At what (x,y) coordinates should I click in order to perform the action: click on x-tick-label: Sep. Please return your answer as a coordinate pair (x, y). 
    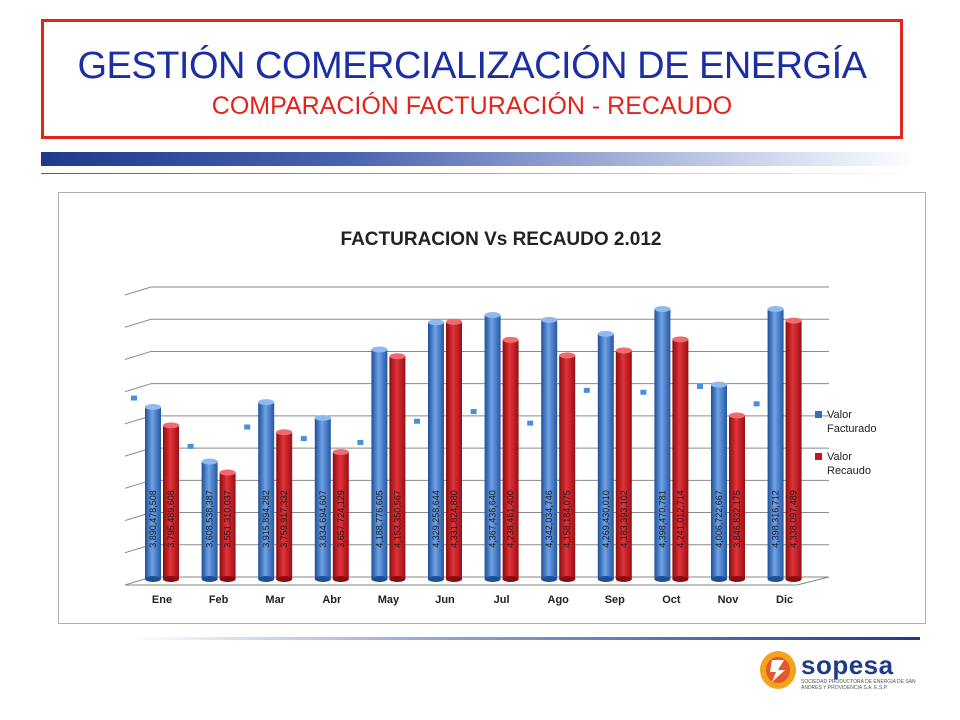
    Looking at the image, I should click on (615, 600).